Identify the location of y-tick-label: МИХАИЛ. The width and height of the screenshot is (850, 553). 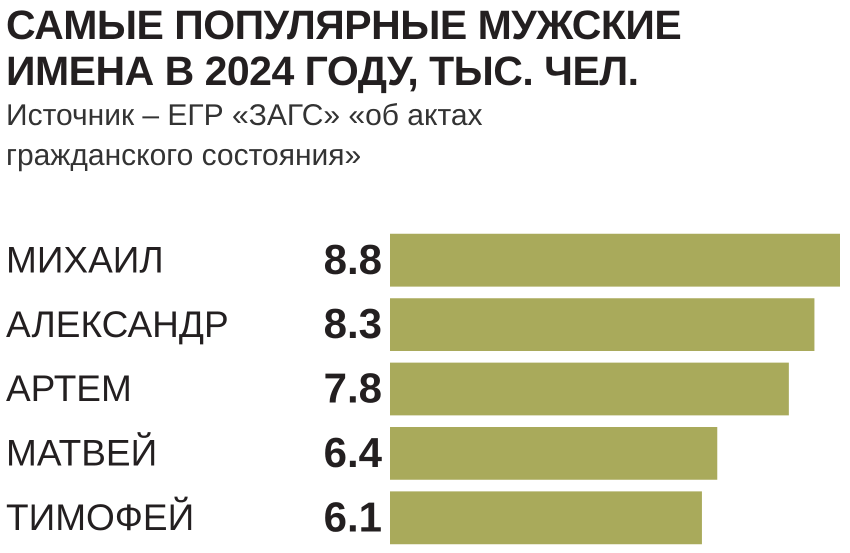
(85, 259).